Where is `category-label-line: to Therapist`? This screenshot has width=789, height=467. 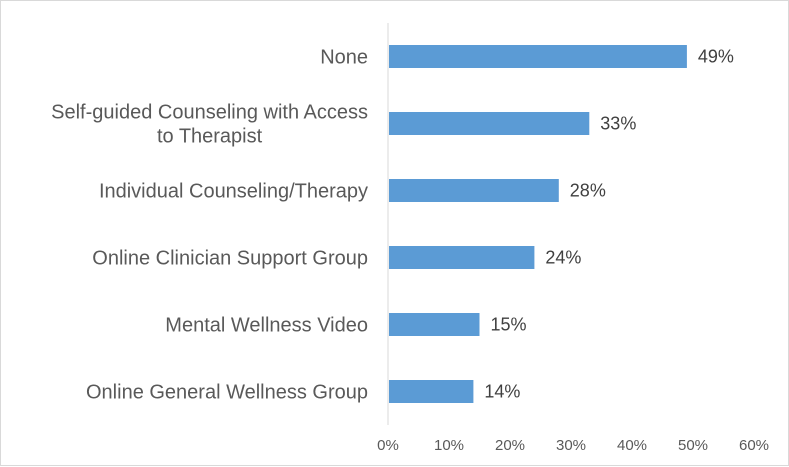 category-label-line: to Therapist is located at coordinates (210, 137).